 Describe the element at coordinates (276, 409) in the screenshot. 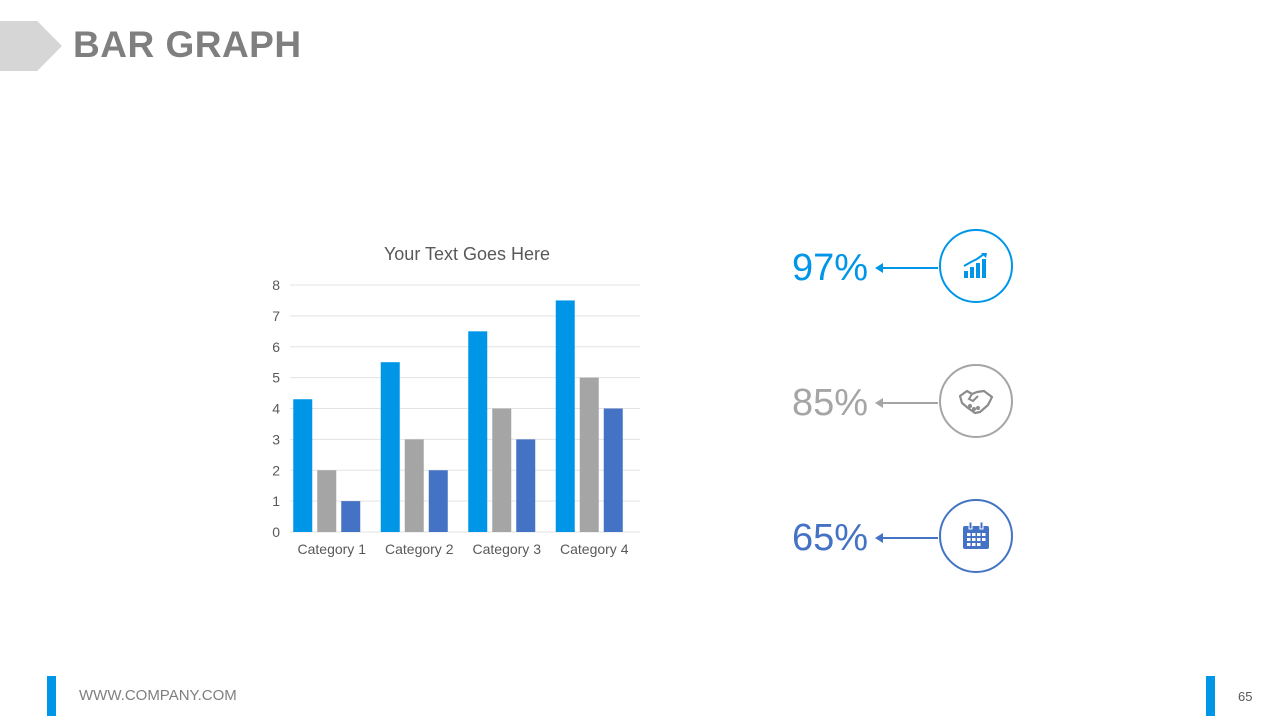

I see `y-tick-label: 4` at that location.